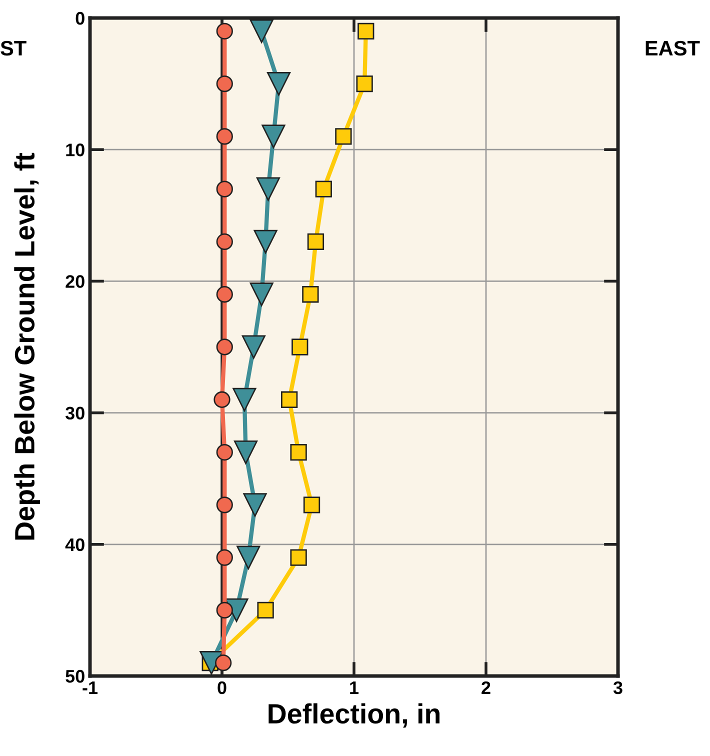 The image size is (710, 756). Describe the element at coordinates (354, 688) in the screenshot. I see `x-tick-label: 1` at that location.